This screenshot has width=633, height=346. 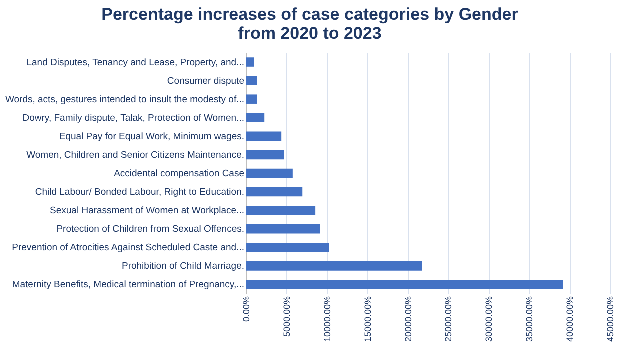 What do you see at coordinates (179, 174) in the screenshot?
I see `y-tick-label: Accidental compensation Case` at bounding box center [179, 174].